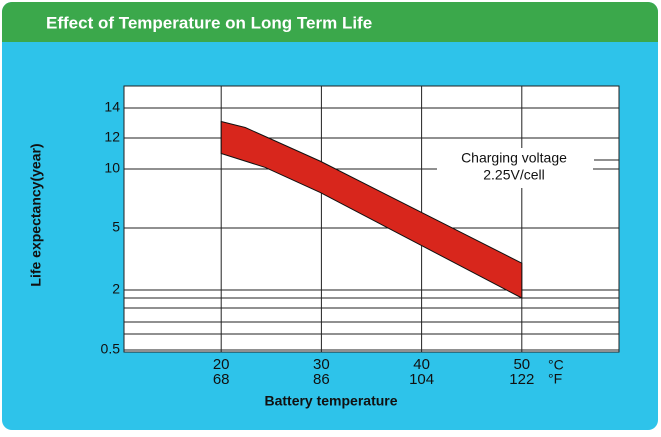 The height and width of the screenshot is (437, 661). What do you see at coordinates (209, 22) in the screenshot?
I see `chart-title: Effect of Temperature on Long Term Life` at bounding box center [209, 22].